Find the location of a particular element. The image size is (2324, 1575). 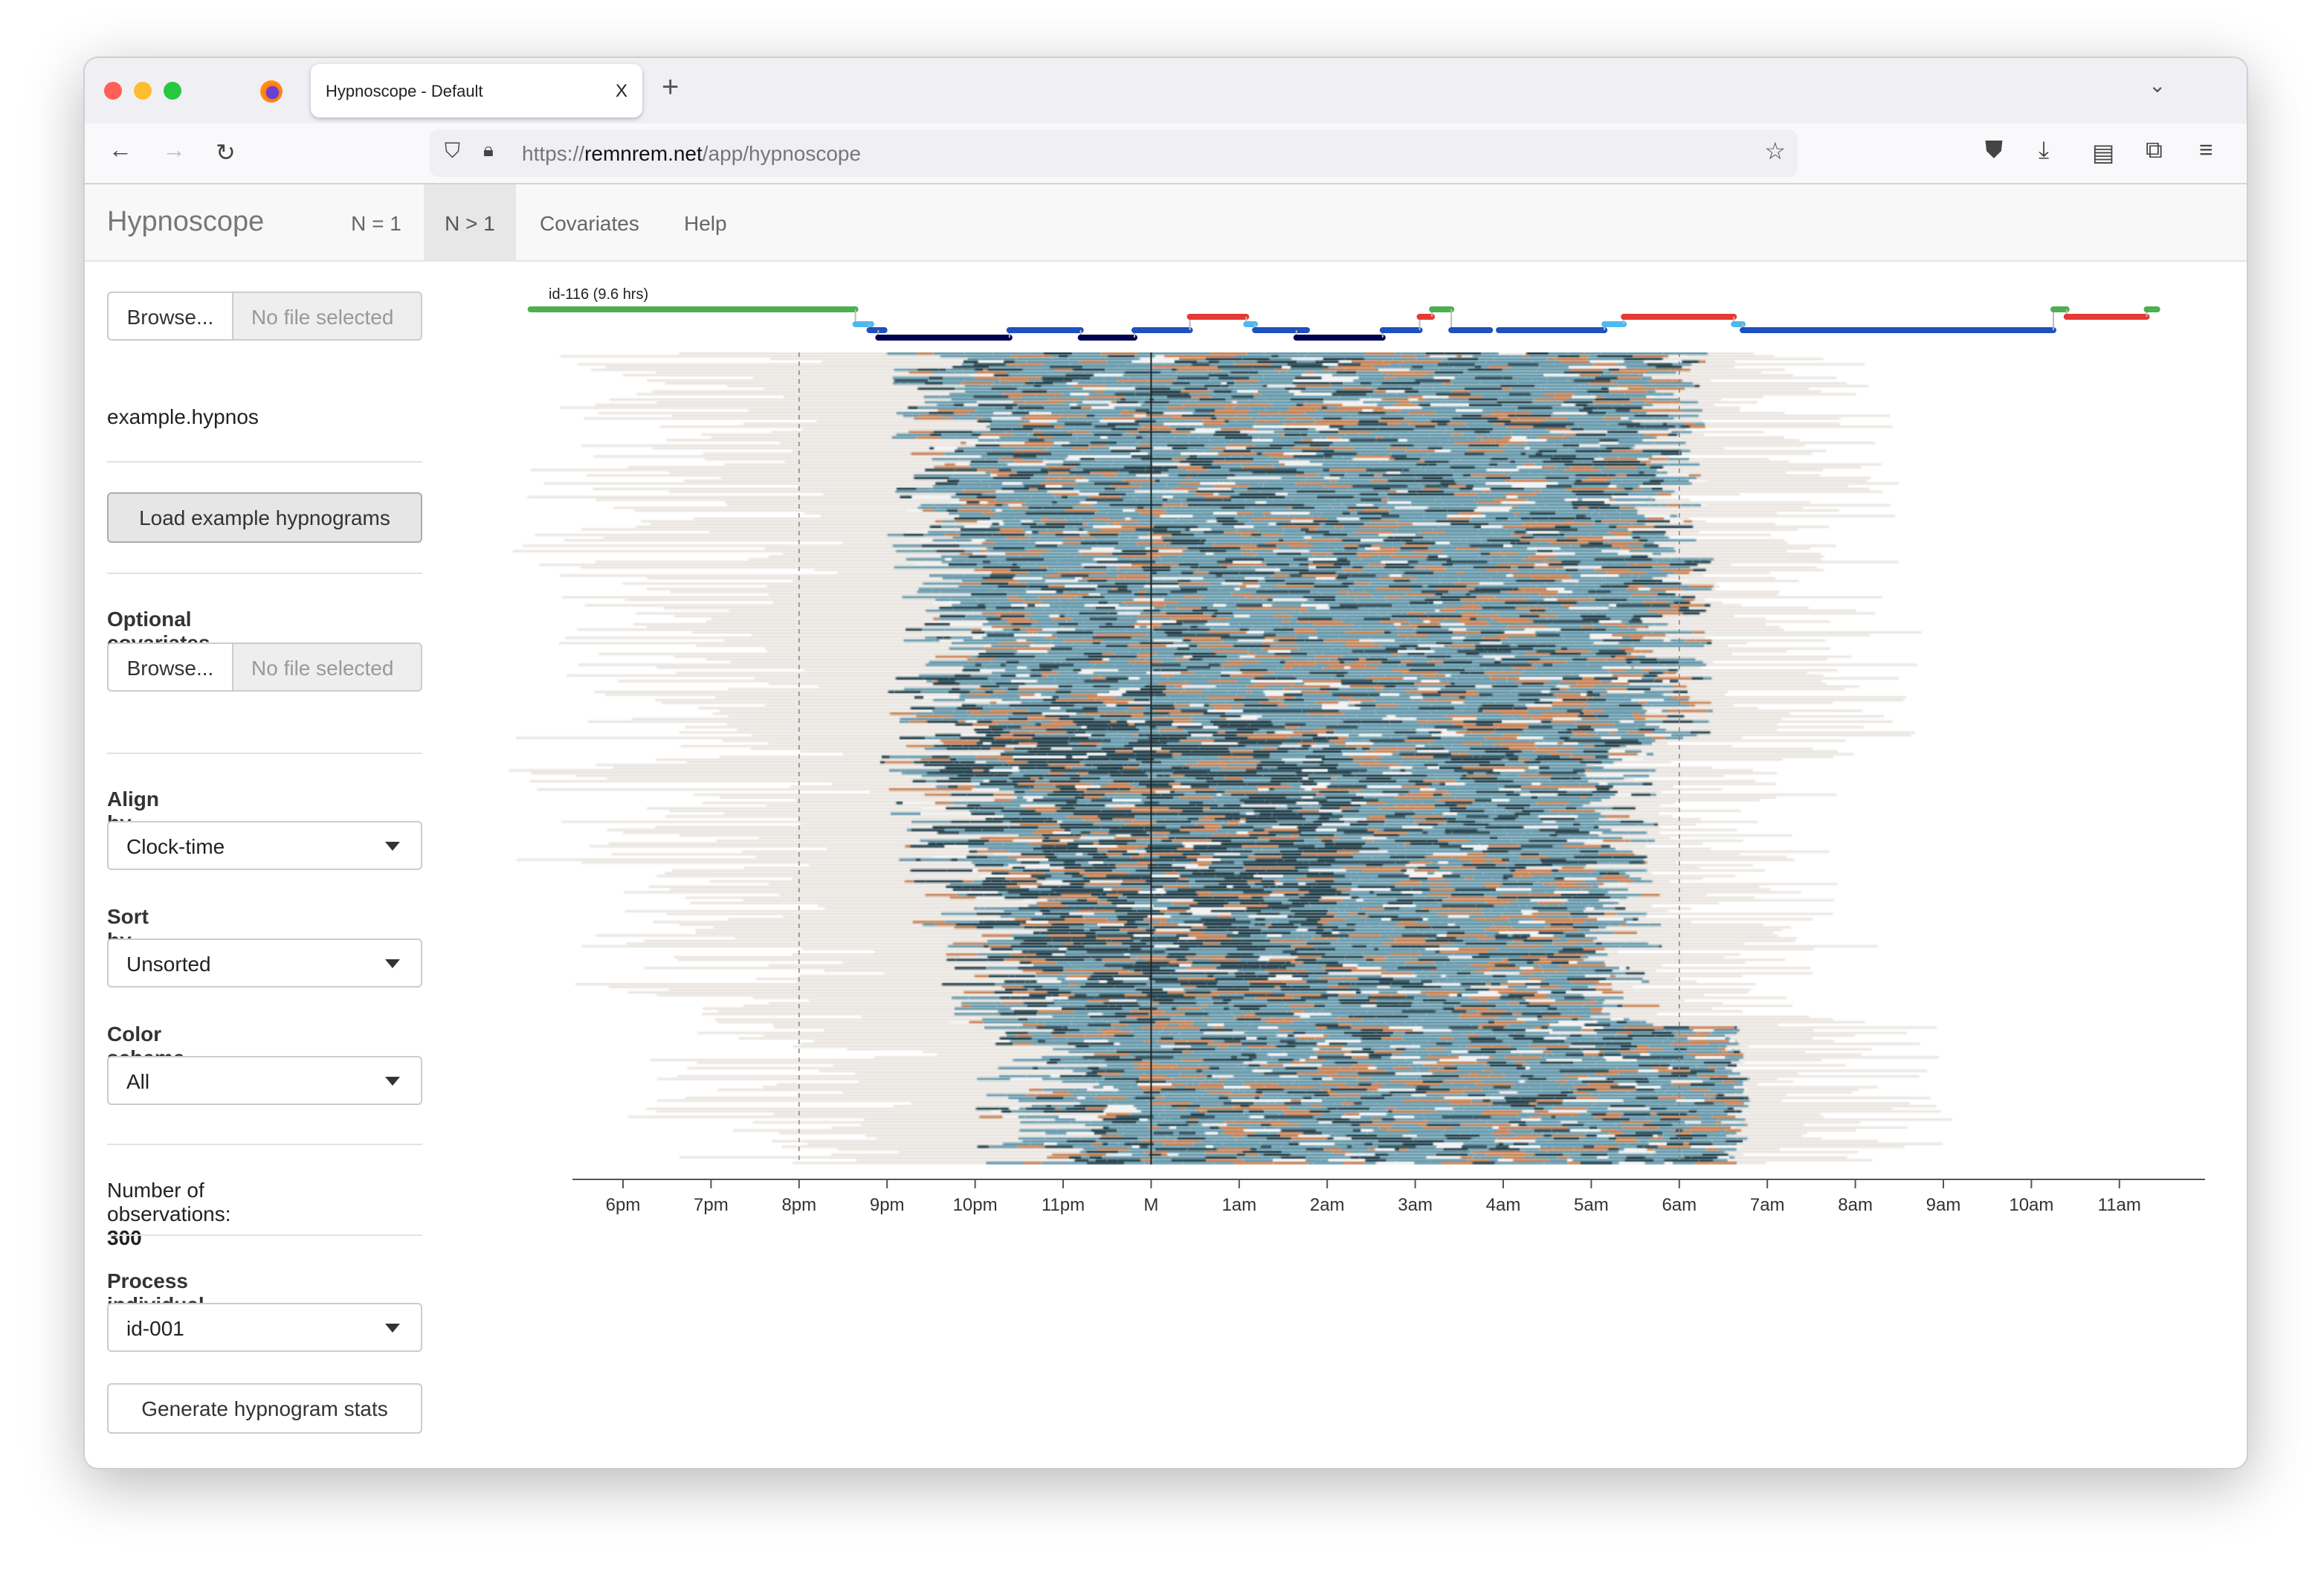

process-individual-value: id-001 is located at coordinates (155, 1328).